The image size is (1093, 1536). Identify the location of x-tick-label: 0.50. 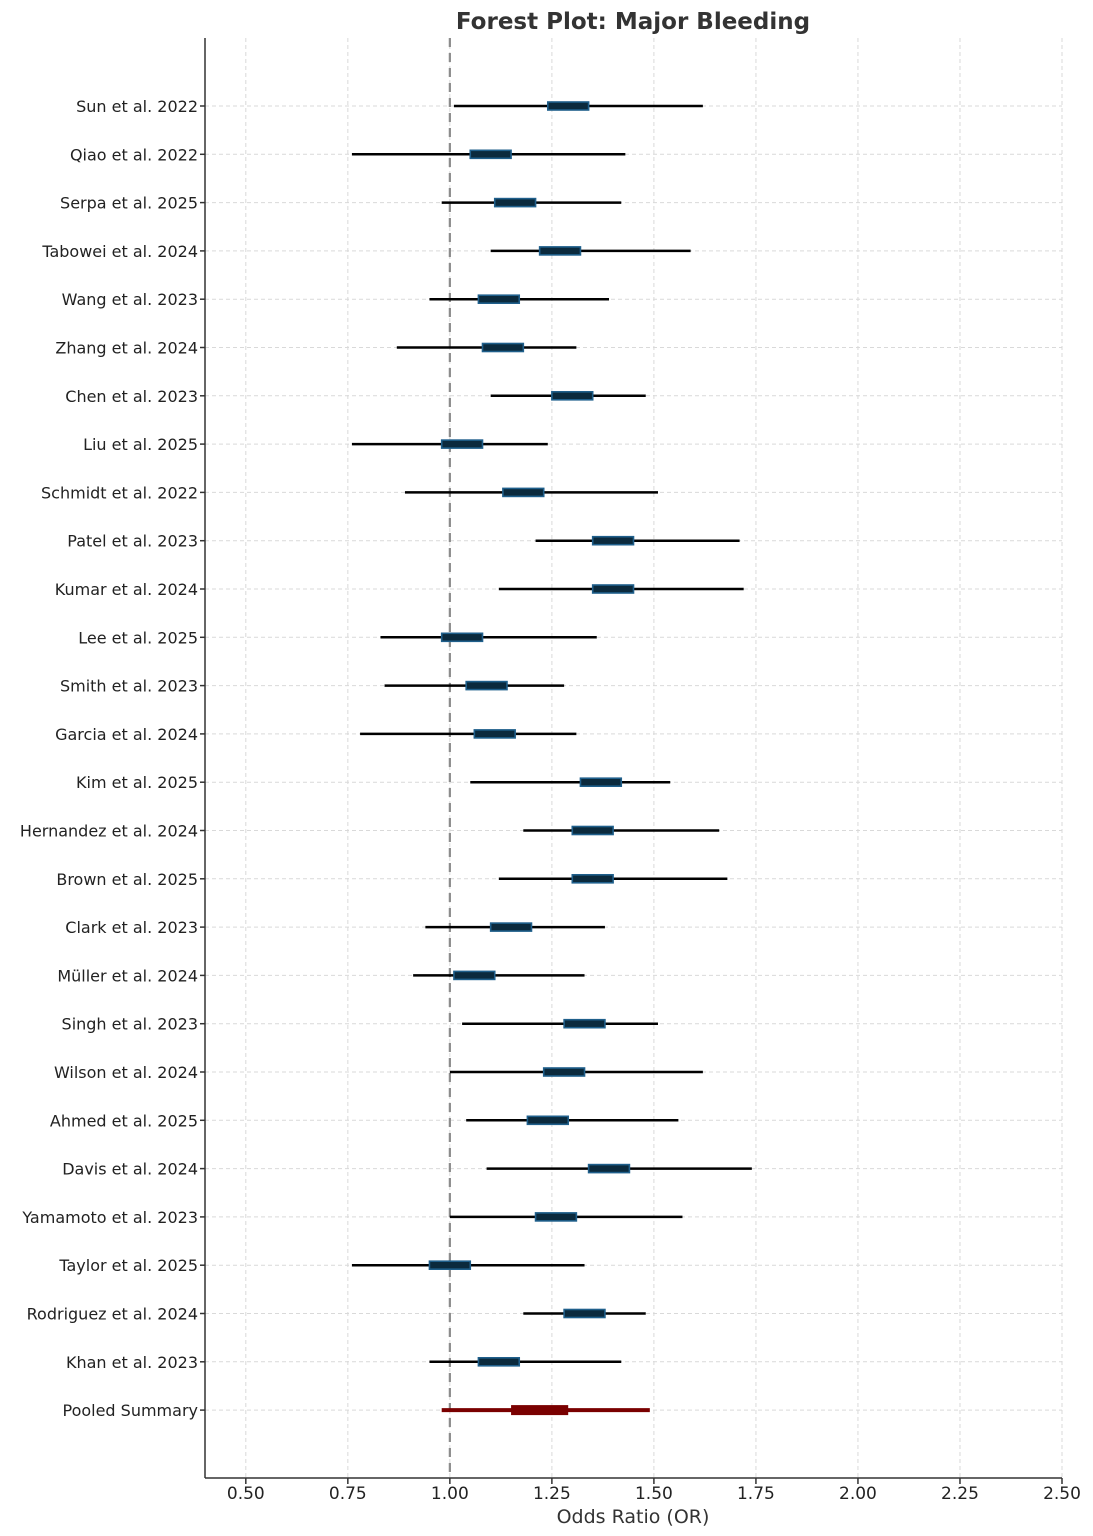
(246, 1494).